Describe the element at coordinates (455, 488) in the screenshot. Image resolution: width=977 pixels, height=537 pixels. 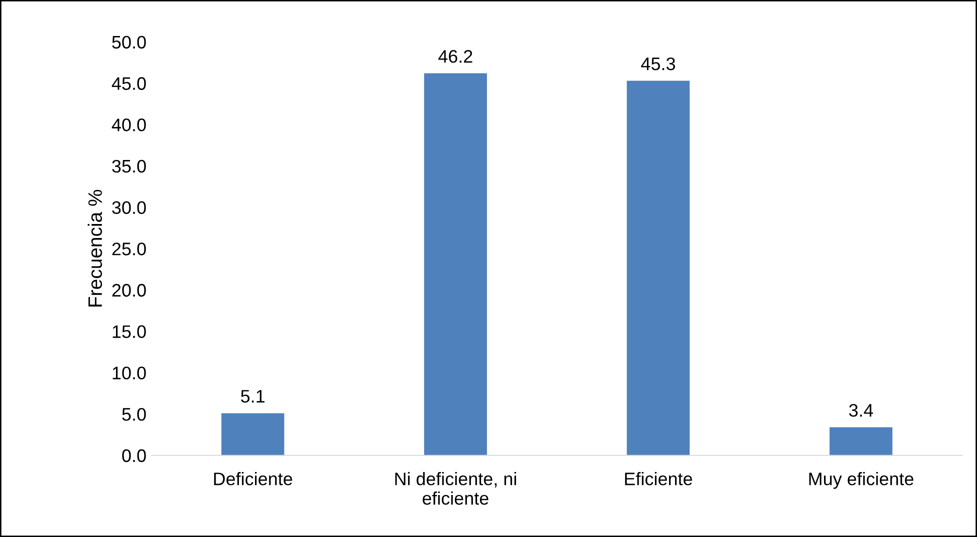
I see `x-tick-label: Ni deficiente, ni eficiente` at that location.